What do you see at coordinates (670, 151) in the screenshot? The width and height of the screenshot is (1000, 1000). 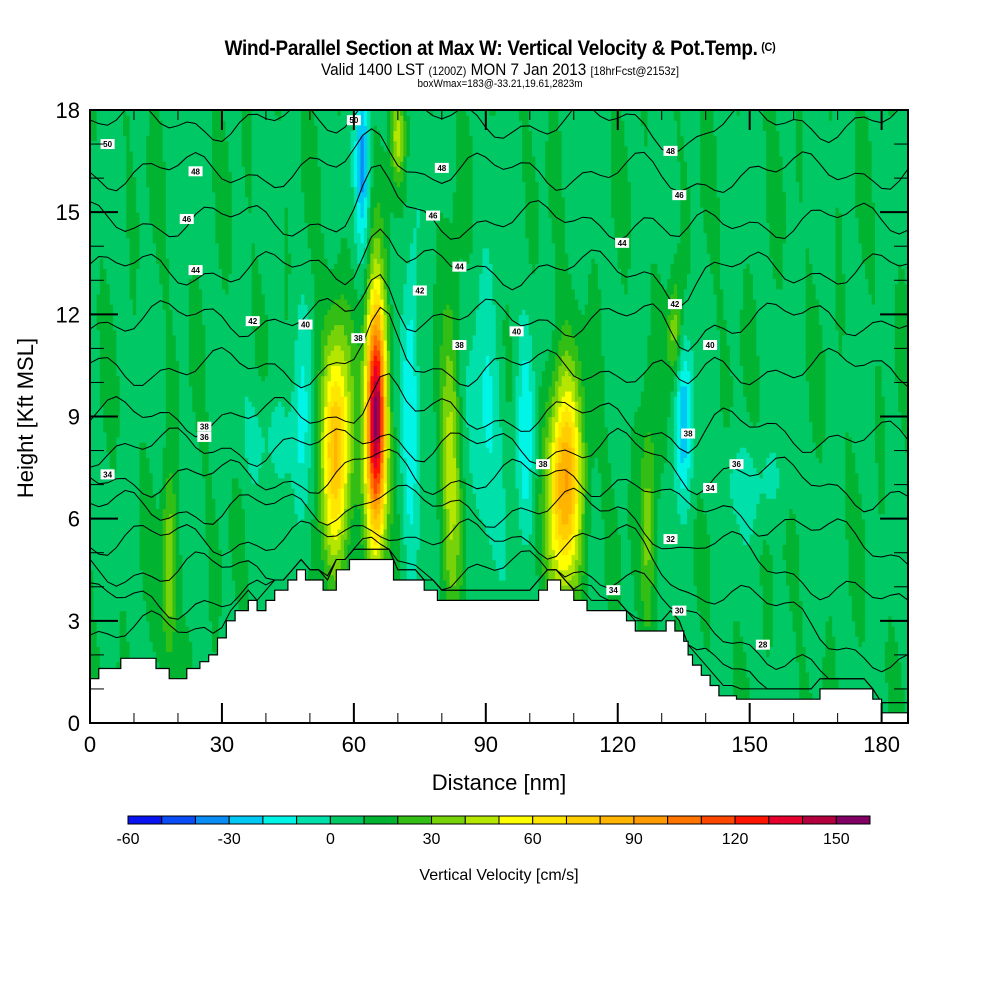 I see `contour-label-text: 48` at bounding box center [670, 151].